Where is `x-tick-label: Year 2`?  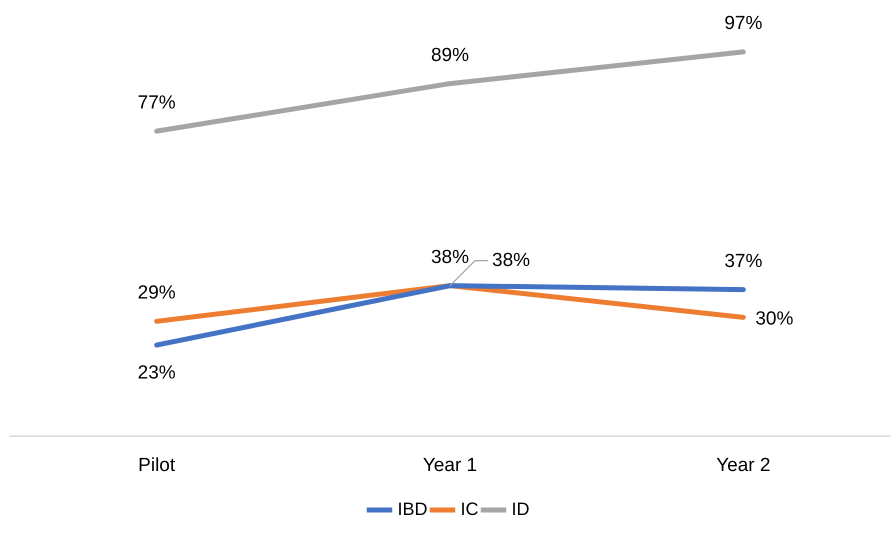 x-tick-label: Year 2 is located at coordinates (743, 465).